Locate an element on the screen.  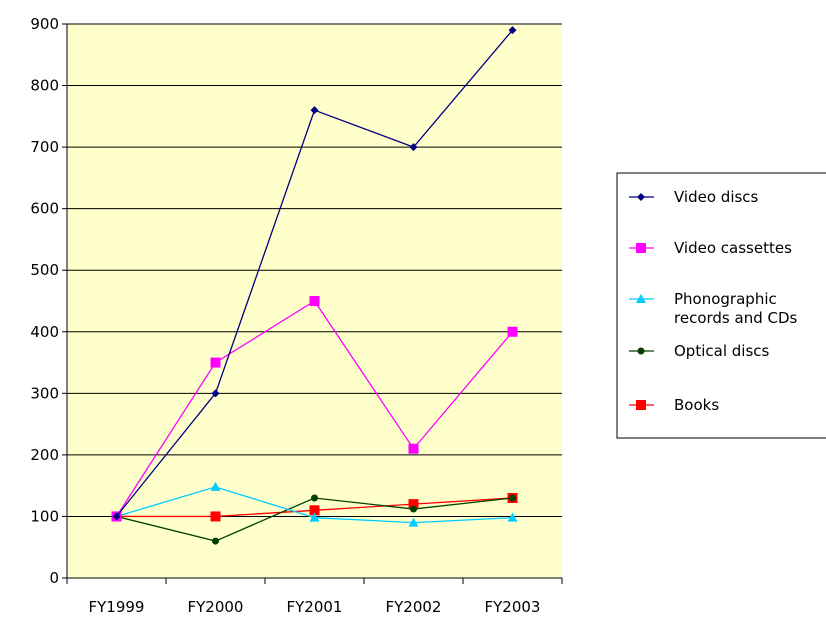
y-tick-label: 0 is located at coordinates (54, 578).